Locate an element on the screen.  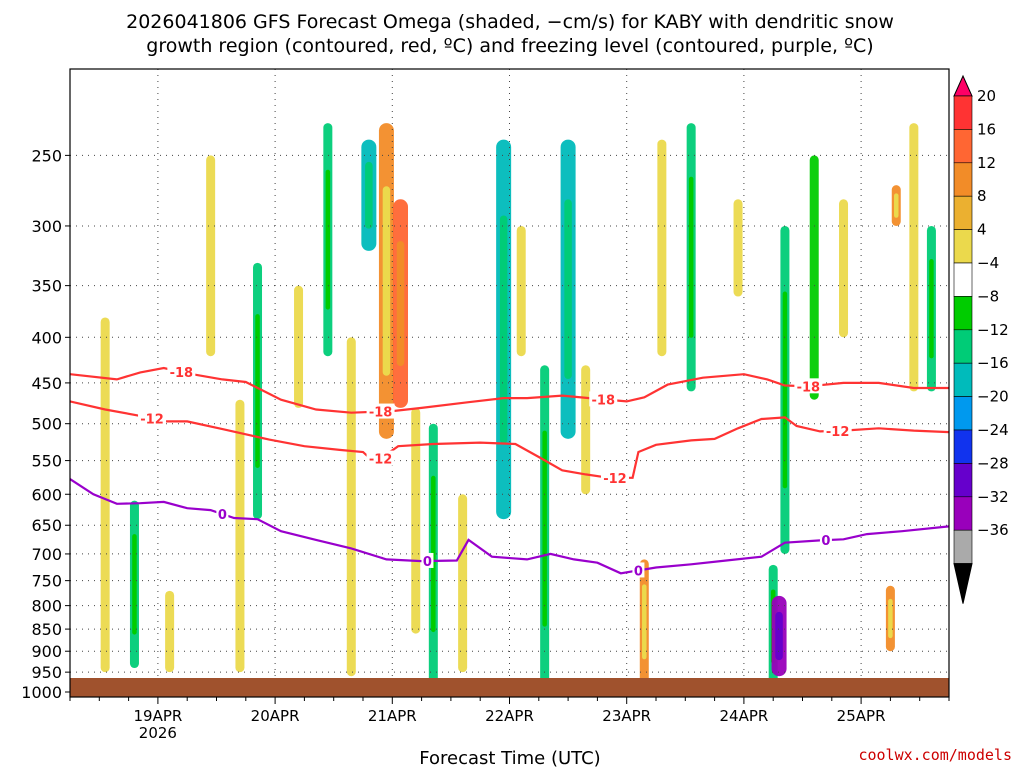
contour-label-m12-c-bg is located at coordinates (614, 477).